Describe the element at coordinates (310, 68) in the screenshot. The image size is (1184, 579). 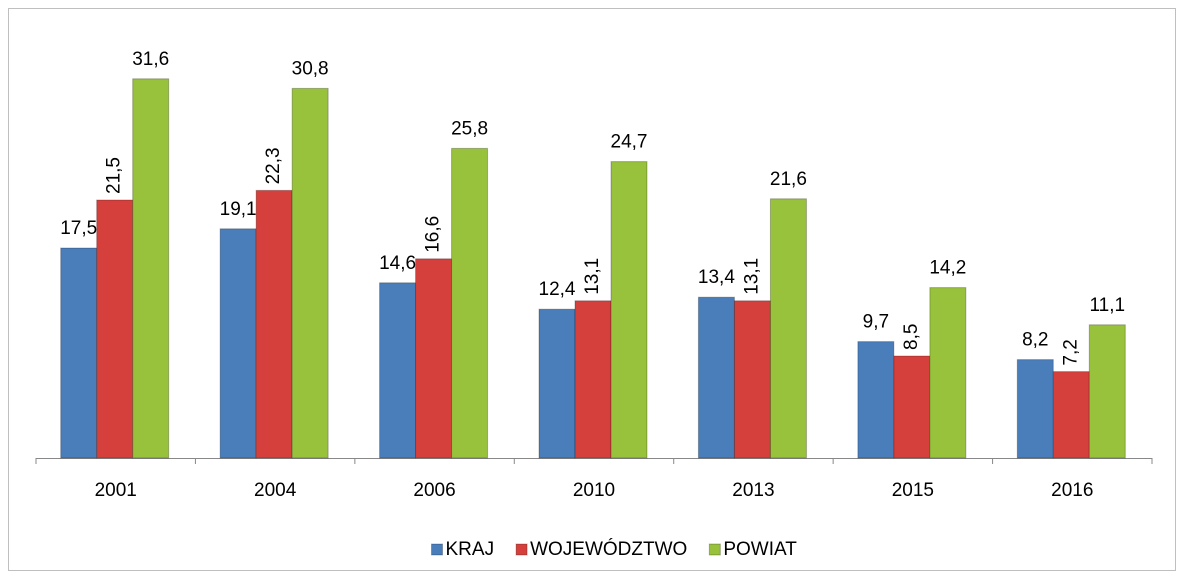
I see `value-label: 30,8` at that location.